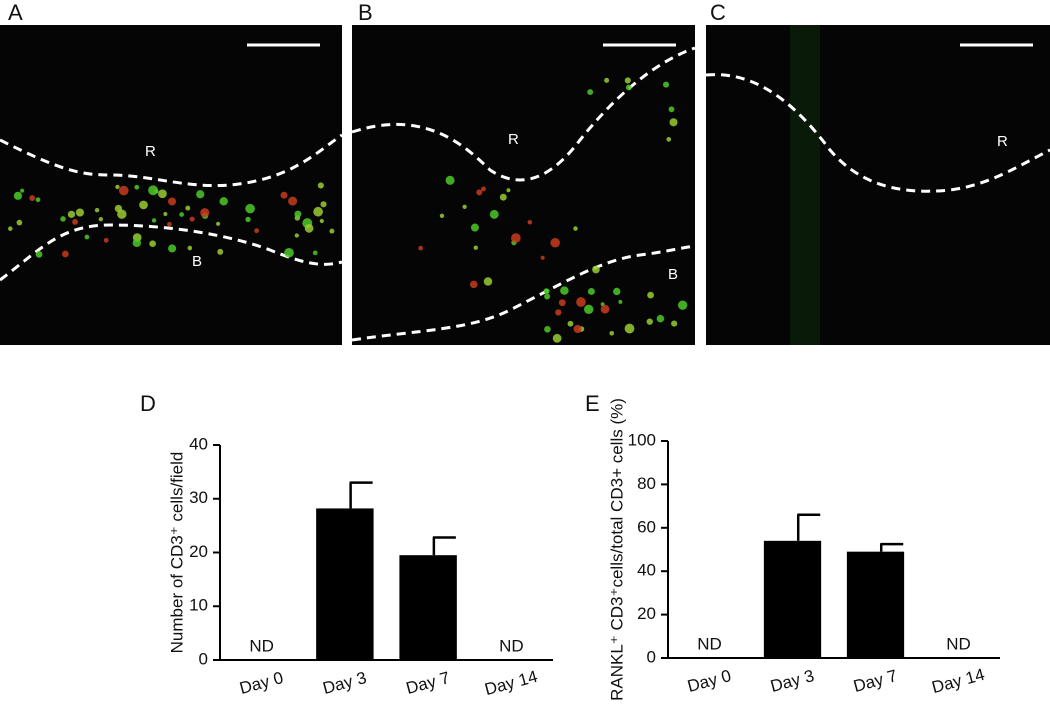  What do you see at coordinates (513, 139) in the screenshot?
I see `region-label: R` at bounding box center [513, 139].